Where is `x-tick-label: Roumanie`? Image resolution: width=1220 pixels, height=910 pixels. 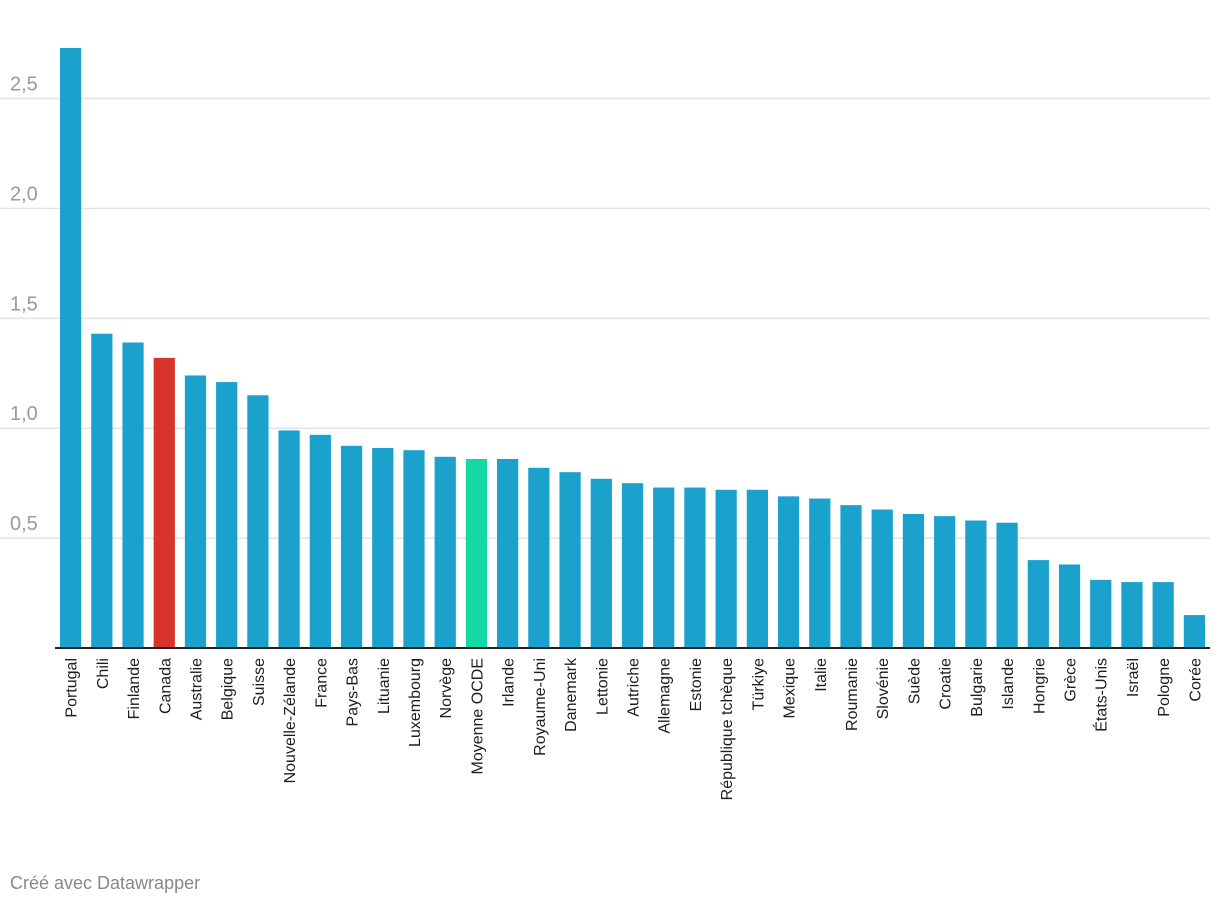
x-tick-label: Roumanie is located at coordinates (852, 694).